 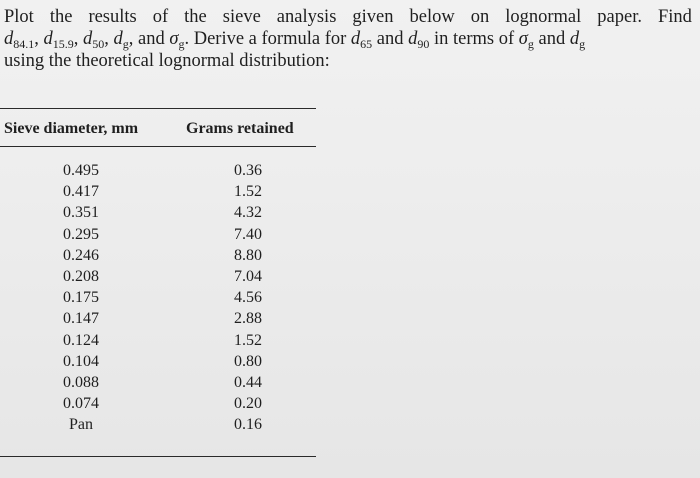 I want to click on problem-word: of, so click(x=160, y=17).